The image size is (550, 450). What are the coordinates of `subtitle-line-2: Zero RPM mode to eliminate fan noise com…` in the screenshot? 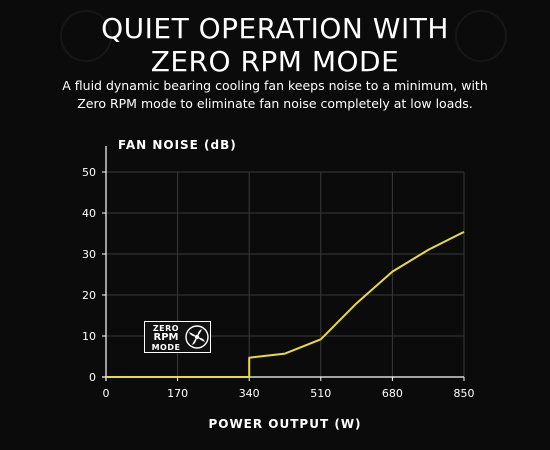 It's located at (275, 103).